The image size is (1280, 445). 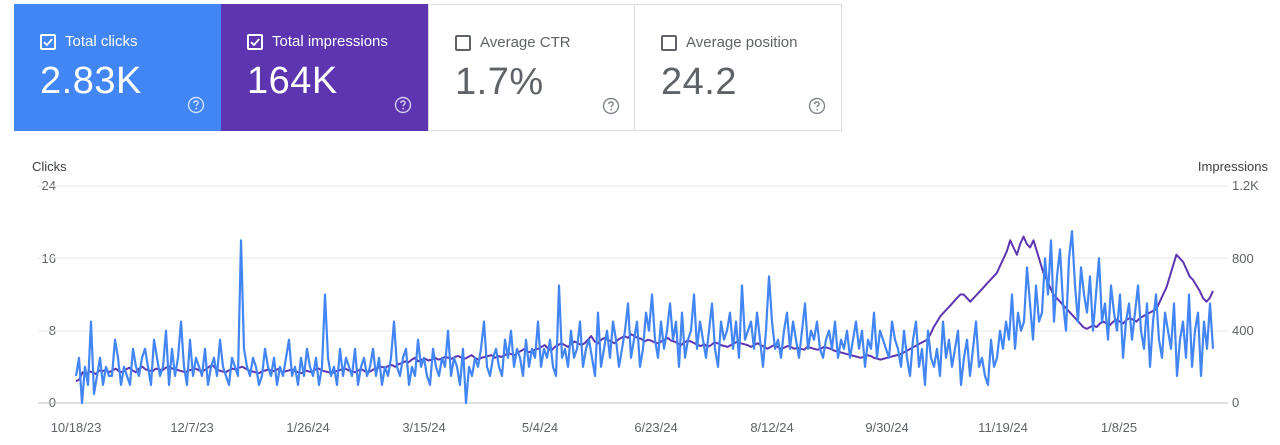 I want to click on right-tick-label: 1.2K, so click(x=1245, y=185).